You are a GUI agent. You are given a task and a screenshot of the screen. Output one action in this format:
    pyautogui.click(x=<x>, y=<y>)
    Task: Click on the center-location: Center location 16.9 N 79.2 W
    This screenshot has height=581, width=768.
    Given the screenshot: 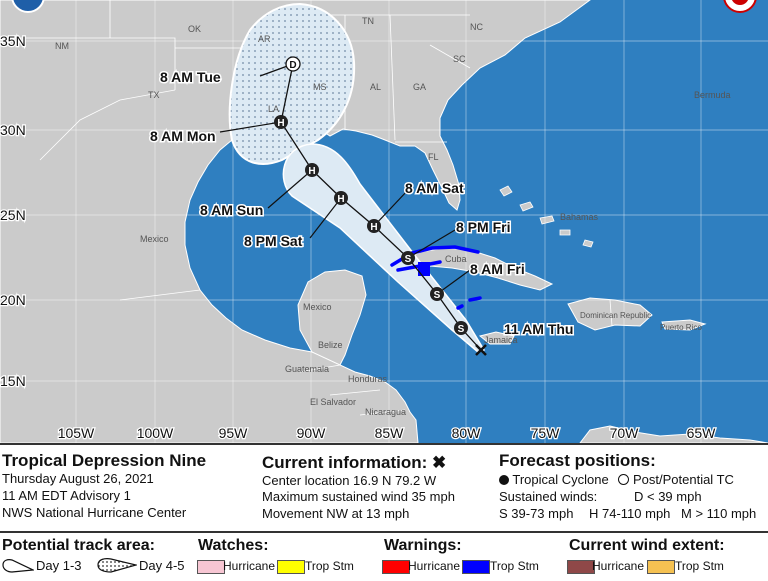 What is the action you would take?
    pyautogui.click(x=349, y=480)
    